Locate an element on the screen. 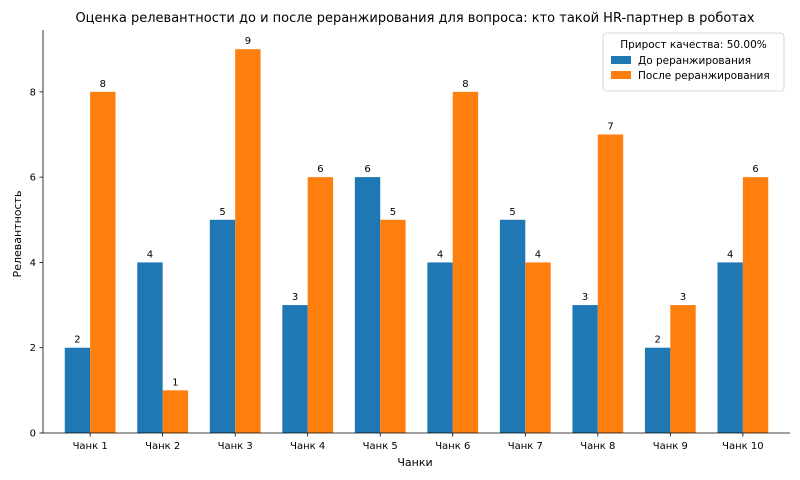  bar-label-after-6: 8 is located at coordinates (465, 84).